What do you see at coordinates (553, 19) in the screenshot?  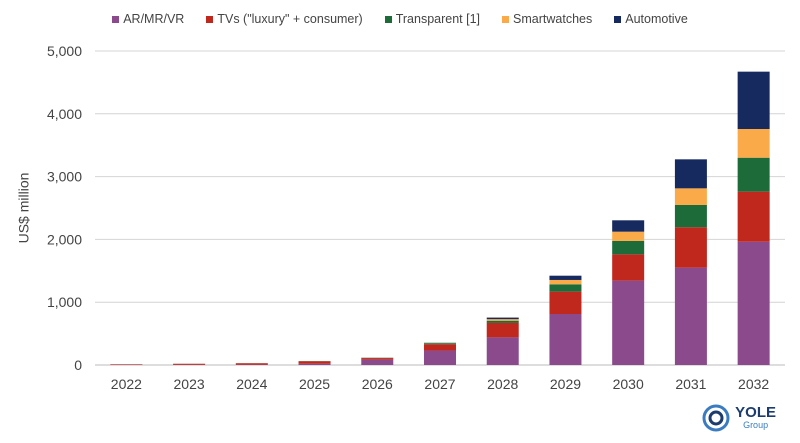 I see `legend-label: Smartwatches` at bounding box center [553, 19].